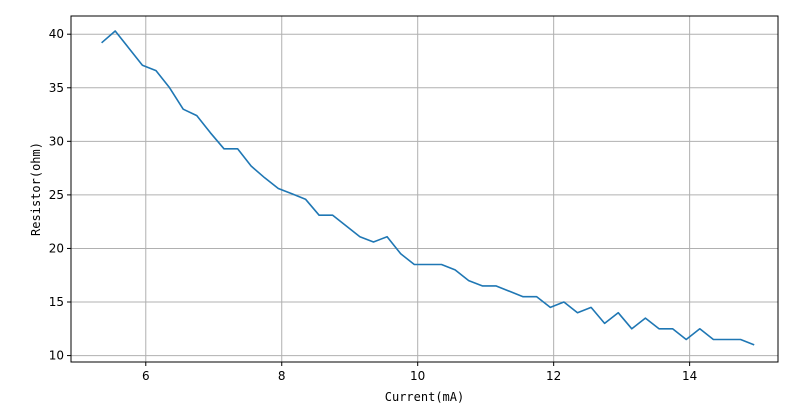 This screenshot has width=800, height=409. I want to click on x-tick-label: 8, so click(282, 376).